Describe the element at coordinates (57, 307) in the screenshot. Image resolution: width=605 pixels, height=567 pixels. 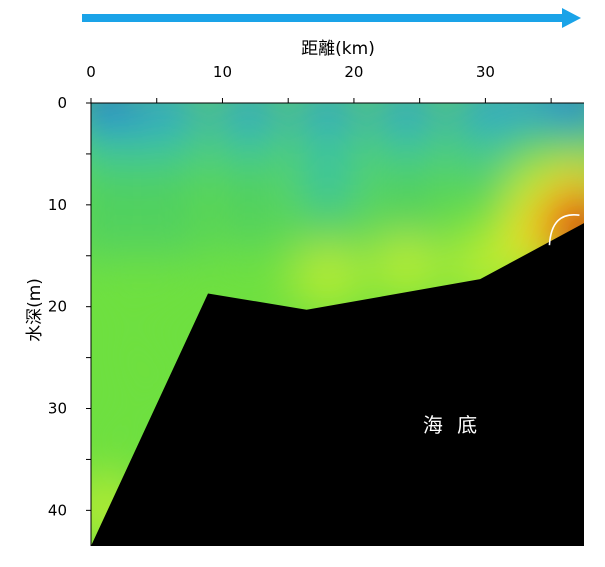
I see `y-tick-label: 20` at that location.